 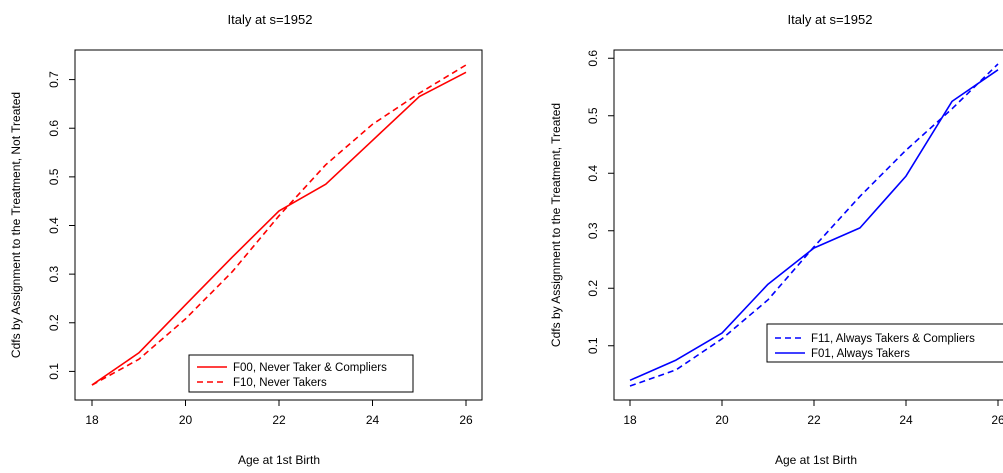 What do you see at coordinates (280, 383) in the screenshot?
I see `legend-label-f10: F10, Never Takers` at bounding box center [280, 383].